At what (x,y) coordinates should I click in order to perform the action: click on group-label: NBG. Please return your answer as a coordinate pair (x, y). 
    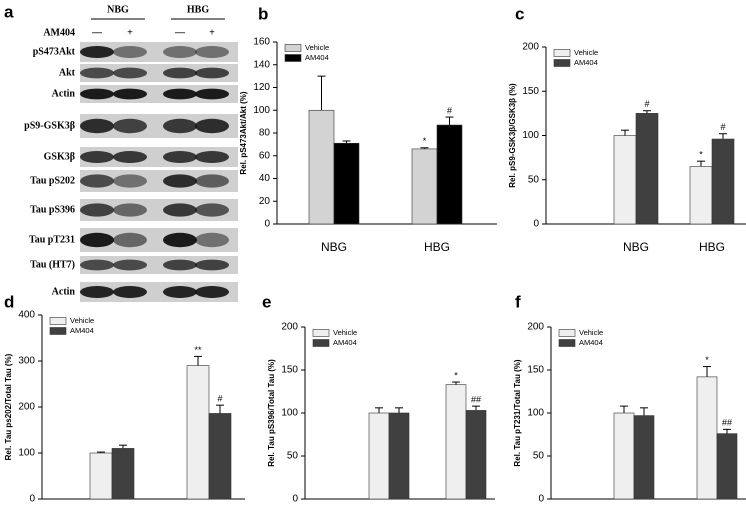
    Looking at the image, I should click on (118, 9).